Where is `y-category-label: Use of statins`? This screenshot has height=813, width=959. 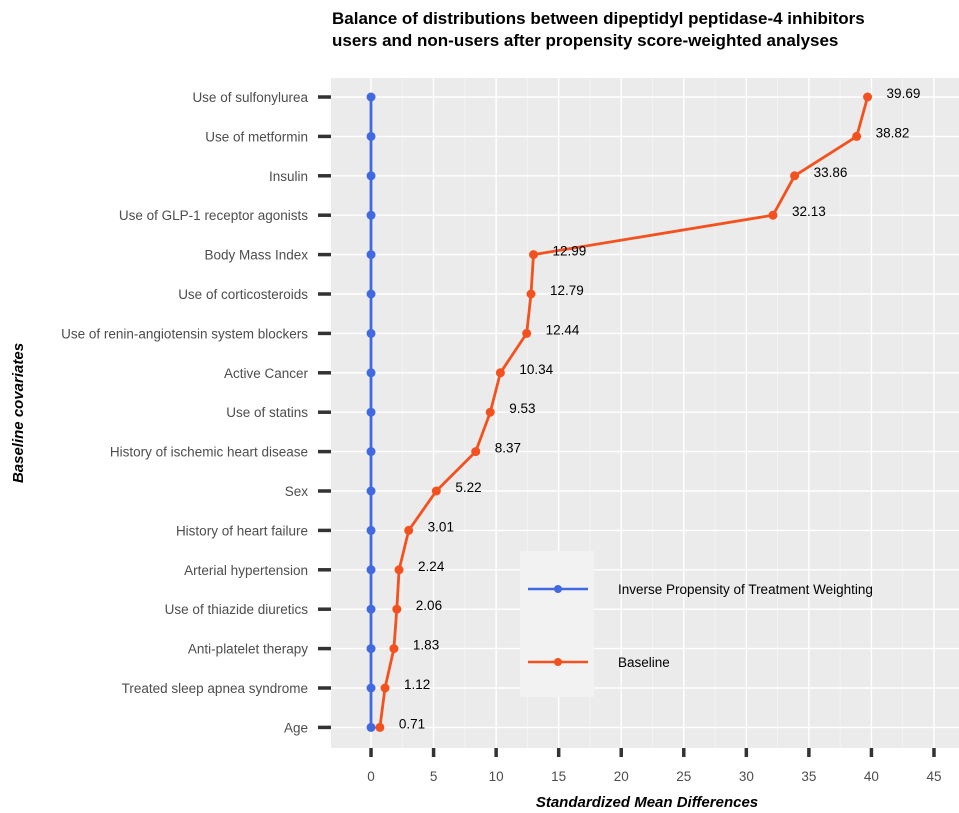
y-category-label: Use of statins is located at coordinates (267, 412).